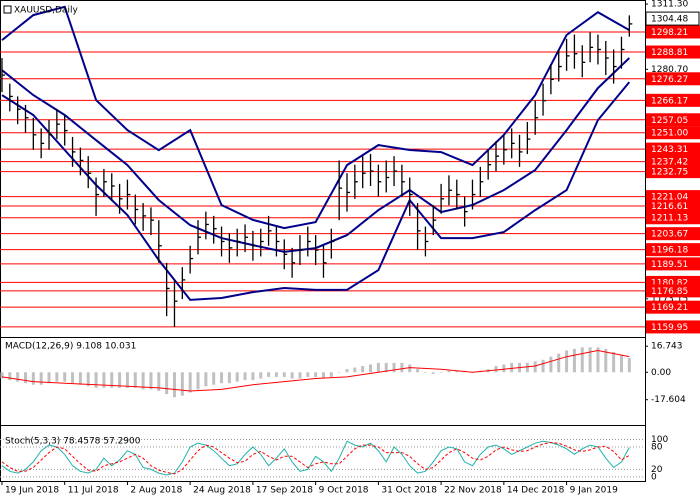  I want to click on level-label: 1196.18, so click(669, 251).